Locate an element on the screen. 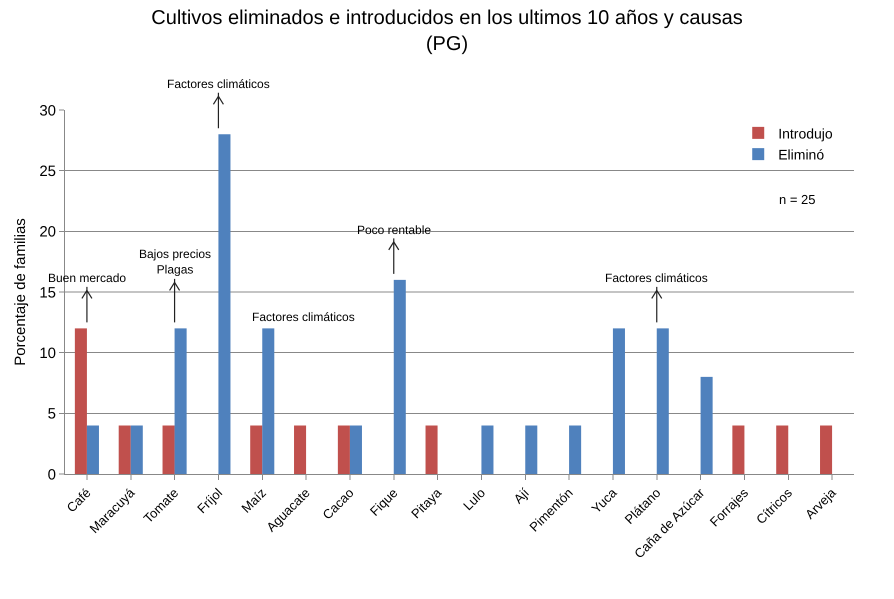 The height and width of the screenshot is (599, 894). chart-title: Cultivos eliminados e introducidos en los ultimos 10 años y causas (PG) is located at coordinates (447, 30).